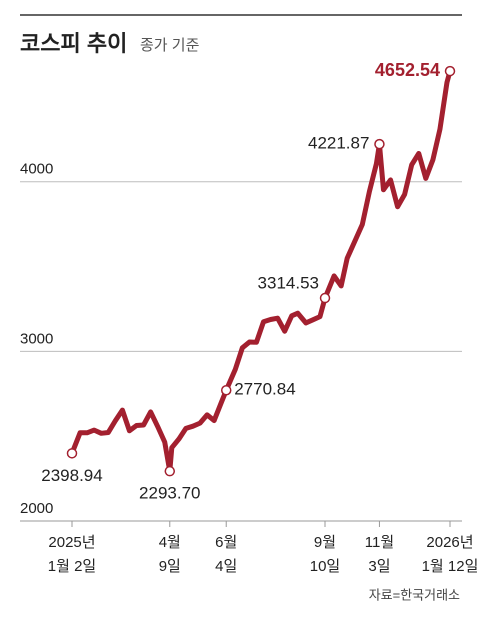 Image resolution: width=480 pixels, height=620 pixels. I want to click on x-tick-label: 1월 2일, so click(72, 566).